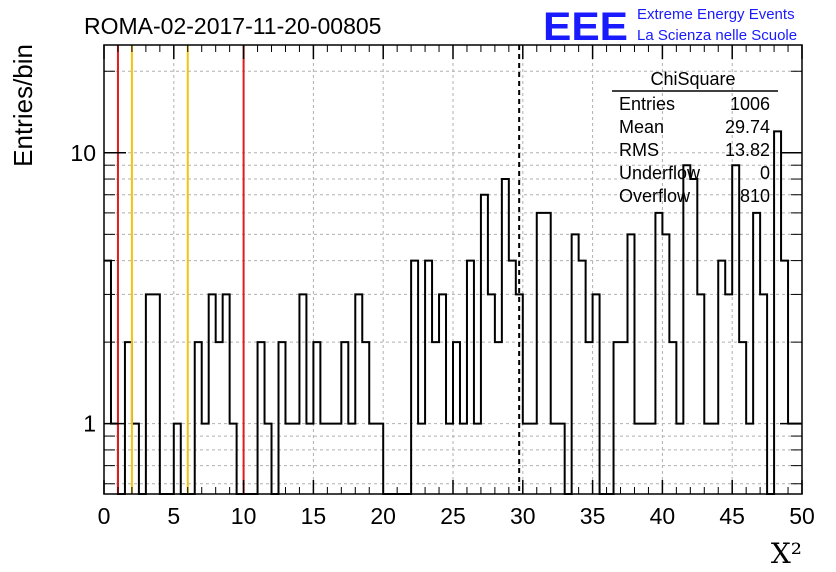 The height and width of the screenshot is (572, 836). What do you see at coordinates (655, 196) in the screenshot?
I see `stats-label-overflow: Overflow` at bounding box center [655, 196].